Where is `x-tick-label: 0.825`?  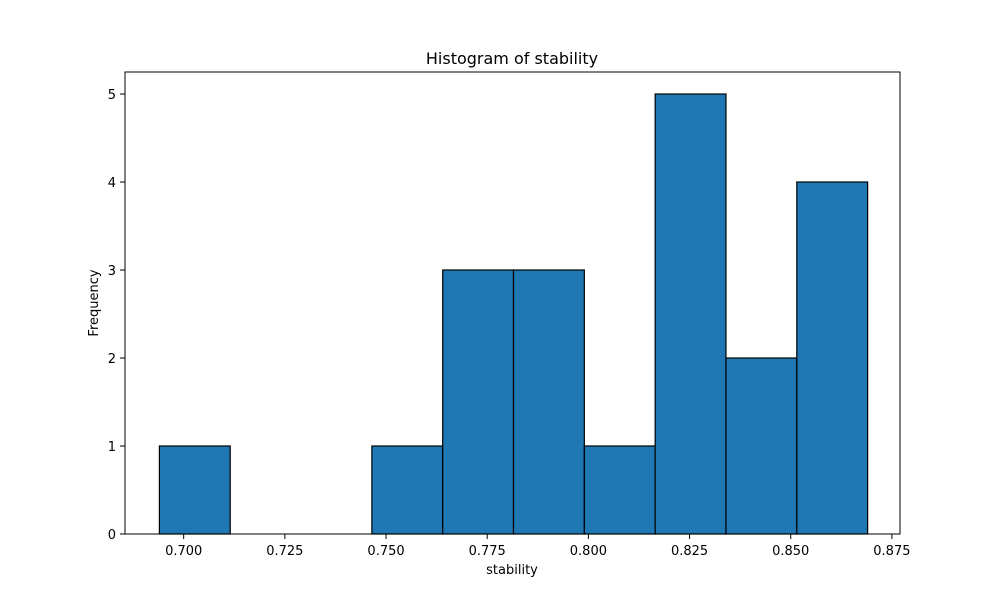
x-tick-label: 0.825 is located at coordinates (689, 551).